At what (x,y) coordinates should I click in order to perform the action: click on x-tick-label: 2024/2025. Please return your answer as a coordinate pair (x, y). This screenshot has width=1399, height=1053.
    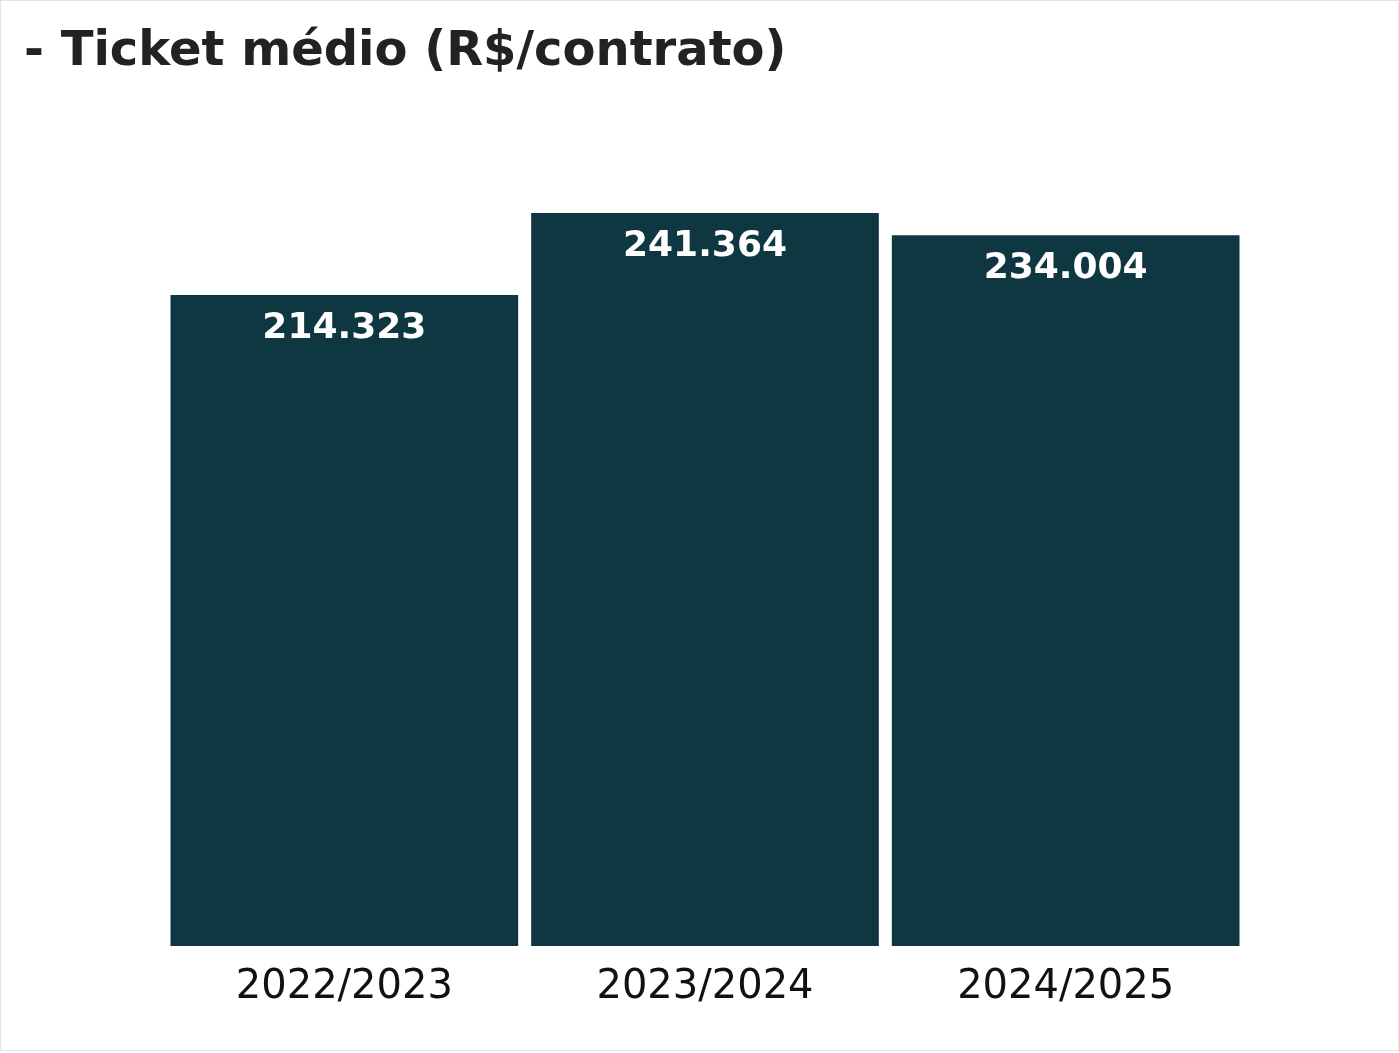
    Looking at the image, I should click on (1066, 984).